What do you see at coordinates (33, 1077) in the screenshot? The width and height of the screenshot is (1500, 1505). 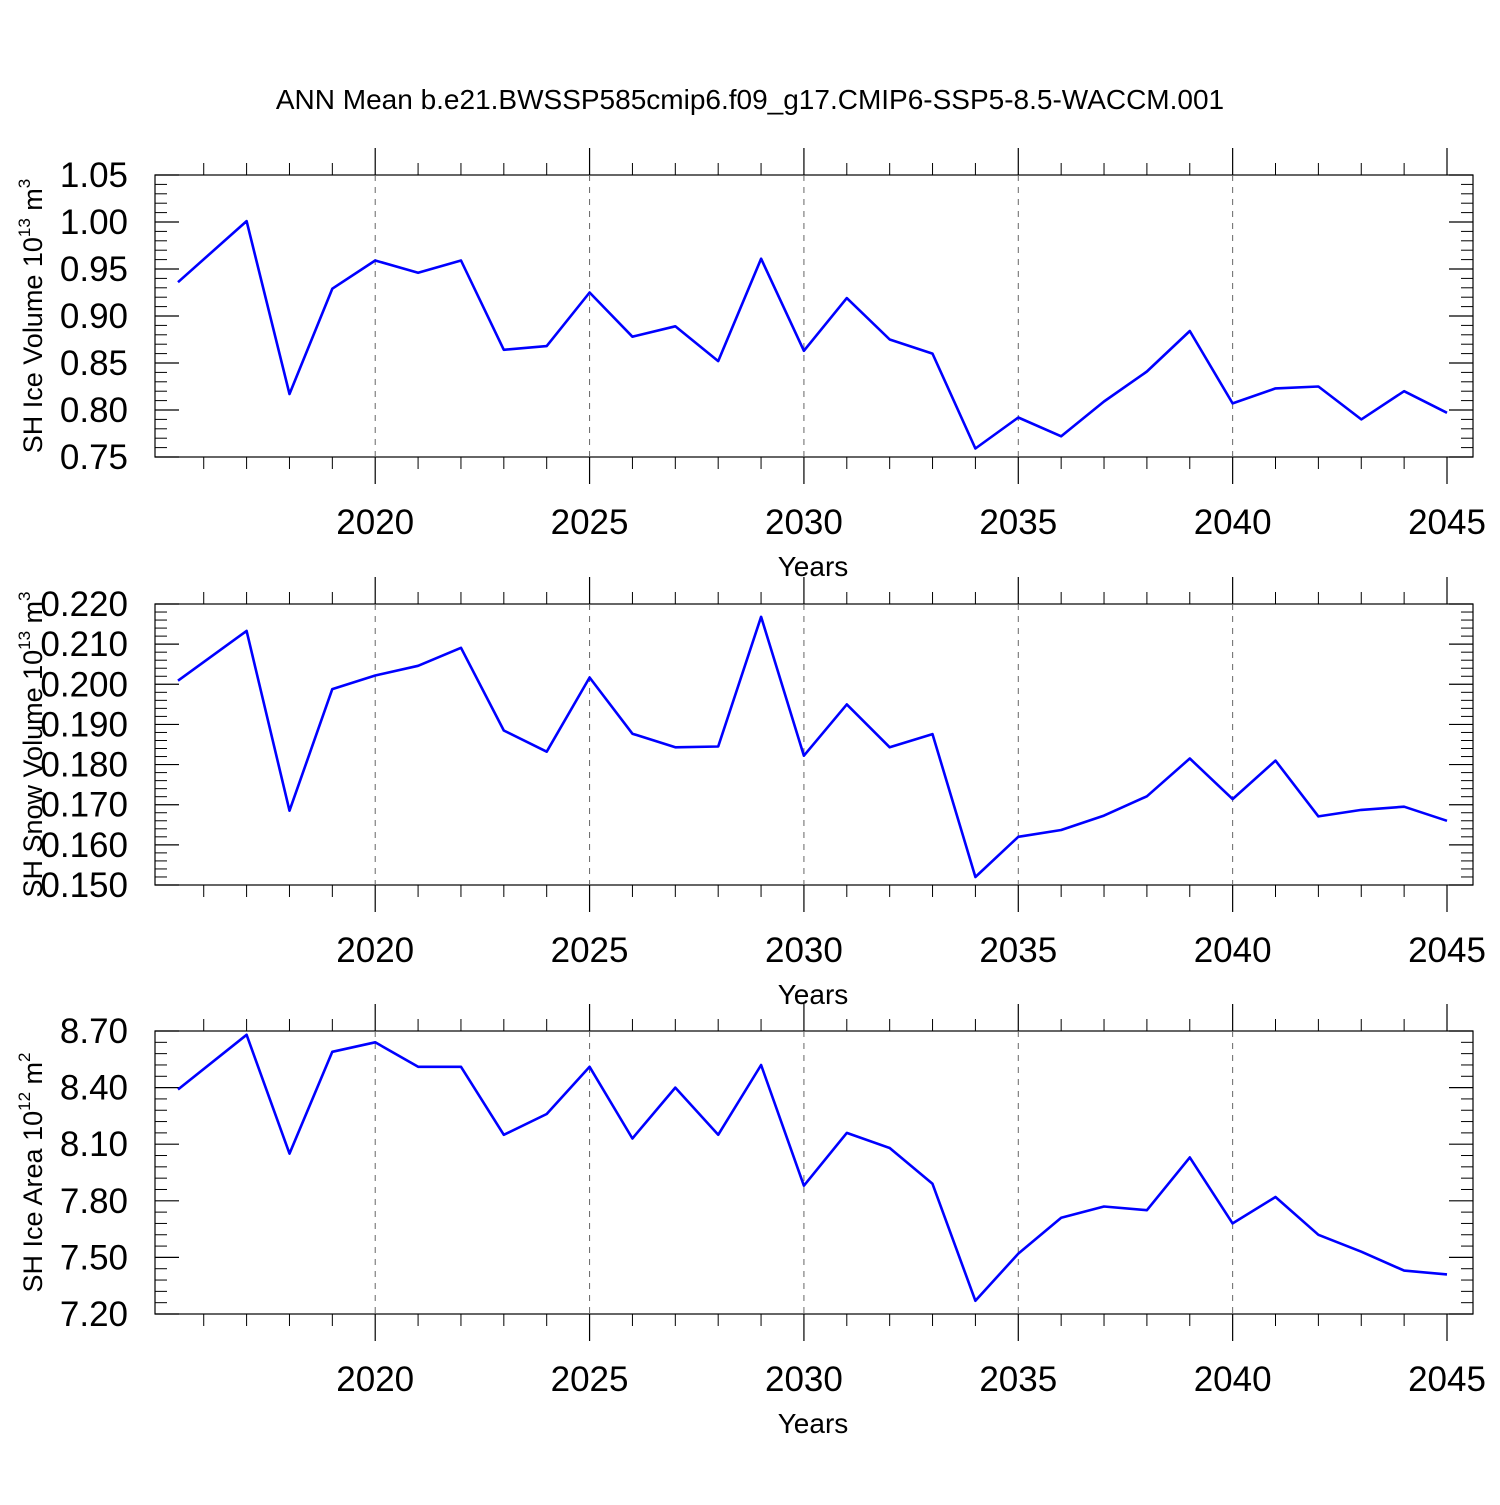 I see `panel-3-y-axis-label-part: m` at bounding box center [33, 1077].